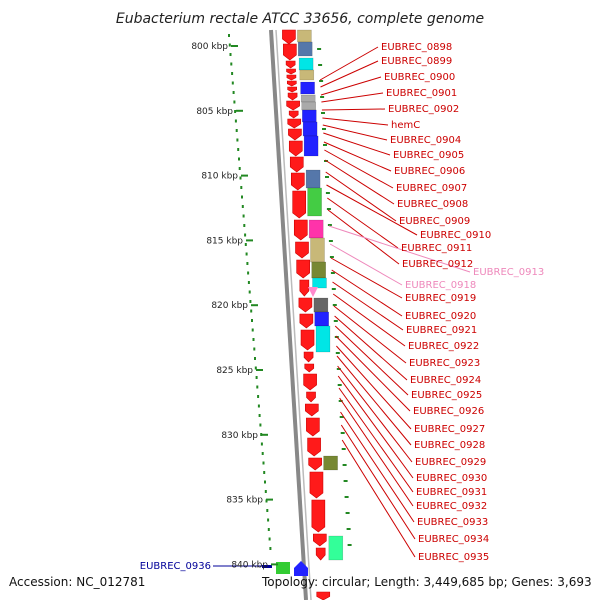 This screenshot has height=600, width=600. Describe the element at coordinates (441, 330) in the screenshot. I see `gene-label: EUBREC_0921` at that location.